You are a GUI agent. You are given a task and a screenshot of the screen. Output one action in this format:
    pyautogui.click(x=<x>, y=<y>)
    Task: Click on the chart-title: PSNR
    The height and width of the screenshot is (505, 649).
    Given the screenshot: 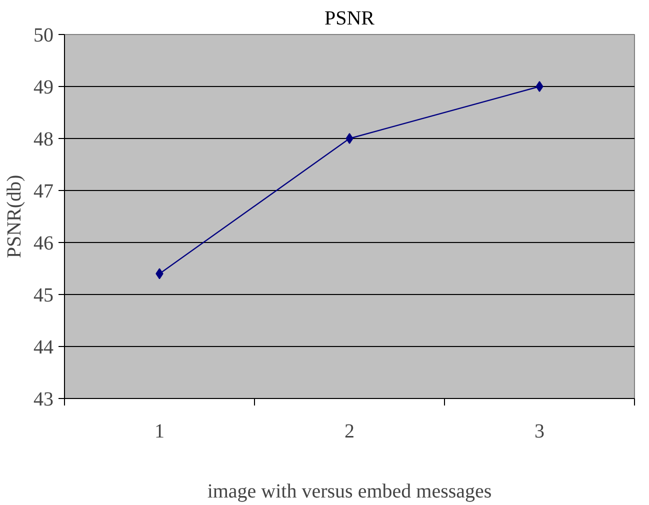 What is the action you would take?
    pyautogui.click(x=350, y=19)
    